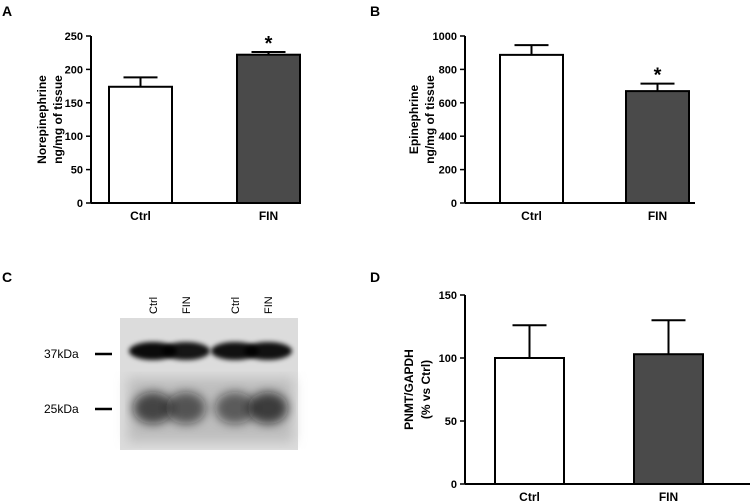 Image resolution: width=756 pixels, height=504 pixels. Describe the element at coordinates (448, 137) in the screenshot. I see `y-tick-label: 400` at that location.